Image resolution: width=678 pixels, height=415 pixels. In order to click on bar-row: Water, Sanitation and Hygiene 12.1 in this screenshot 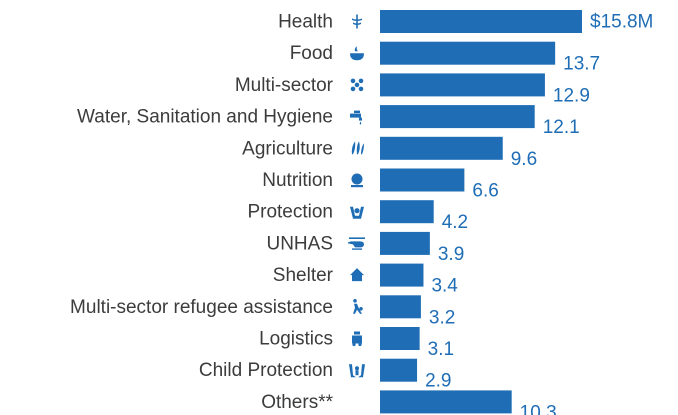, I will do `click(328, 121)`.